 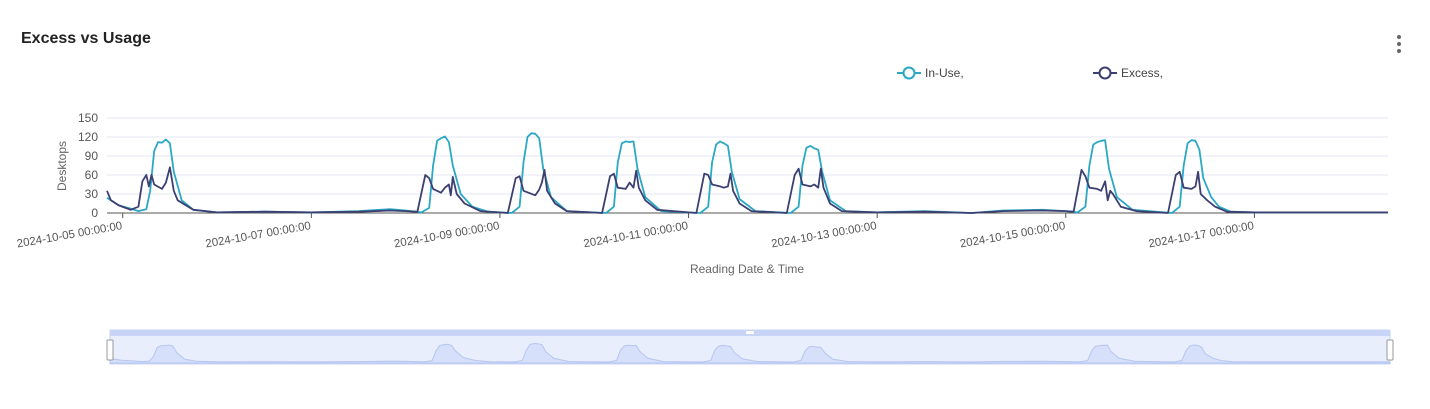 I want to click on y-tick-label: 120, so click(x=88, y=137).